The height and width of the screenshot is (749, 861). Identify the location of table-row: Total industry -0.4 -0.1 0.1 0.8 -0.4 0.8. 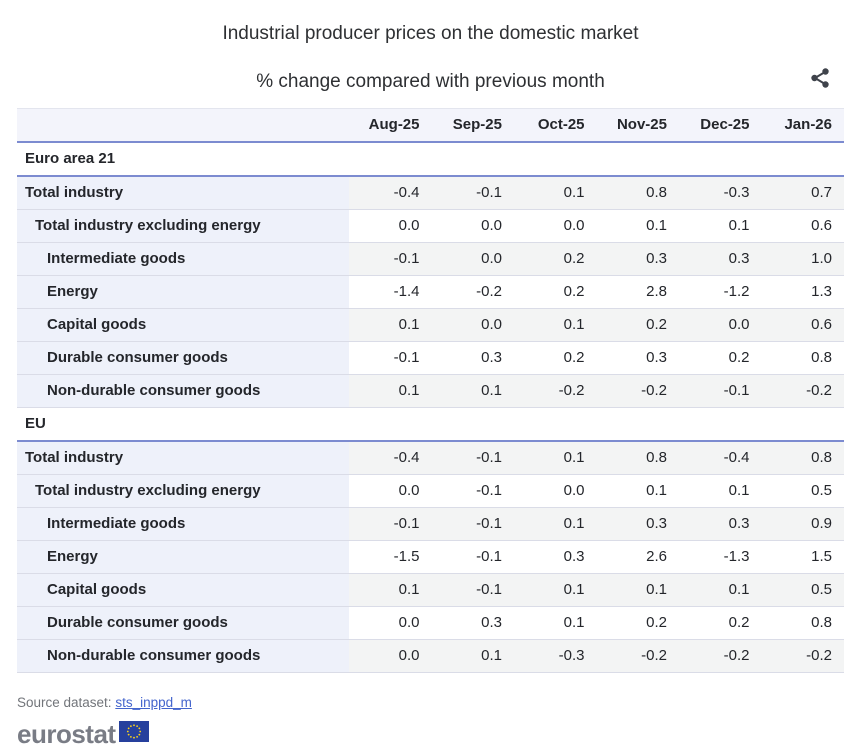
(430, 457).